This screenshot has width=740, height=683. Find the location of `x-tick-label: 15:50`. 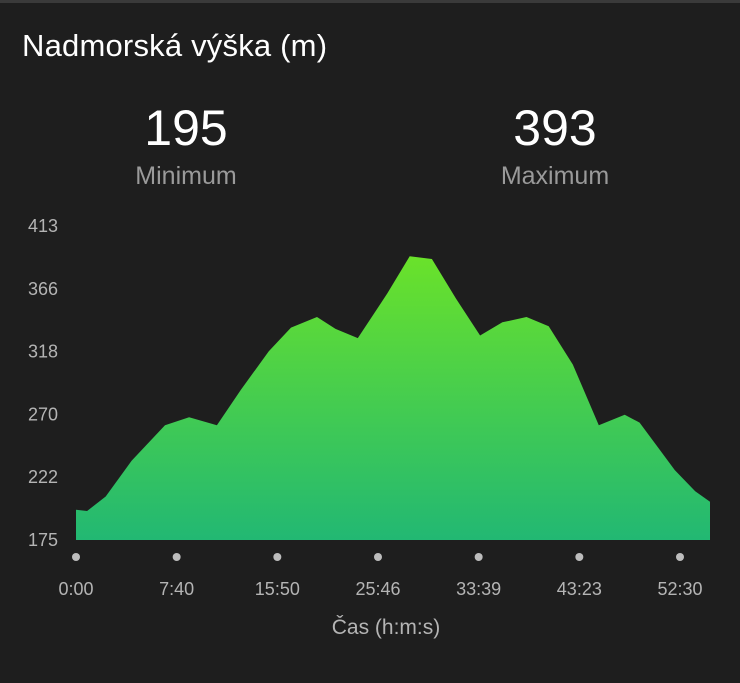

x-tick-label: 15:50 is located at coordinates (277, 589).